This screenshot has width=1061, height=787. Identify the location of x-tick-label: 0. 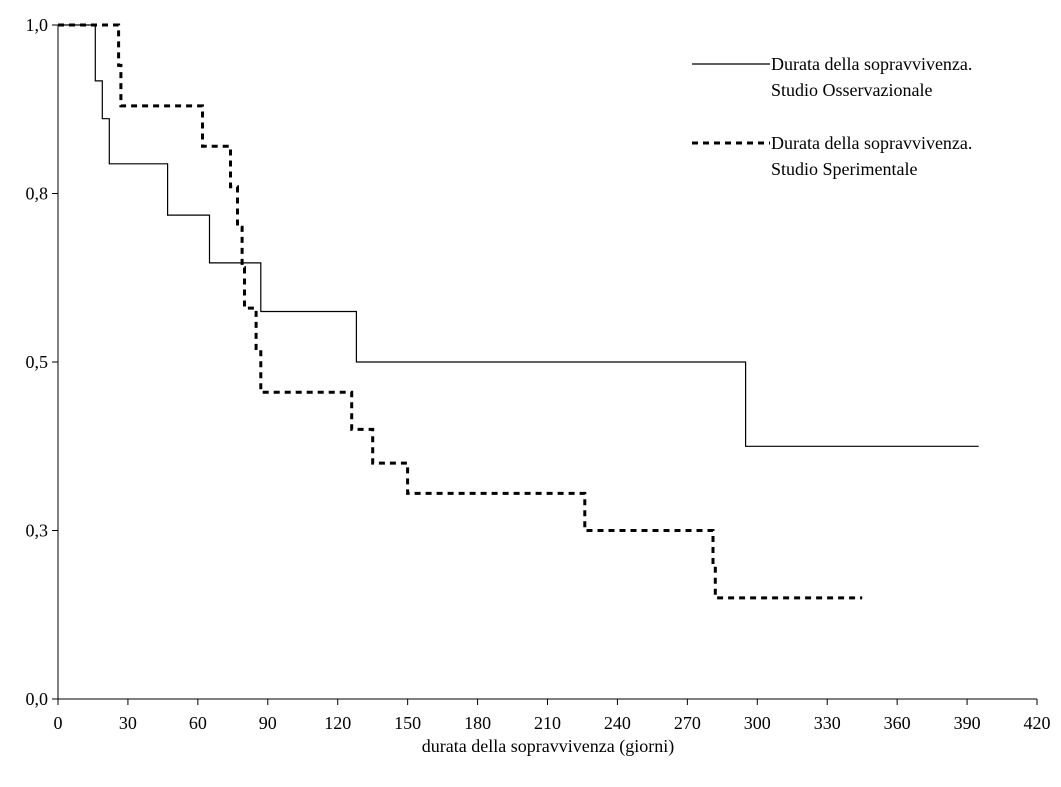
(58, 723).